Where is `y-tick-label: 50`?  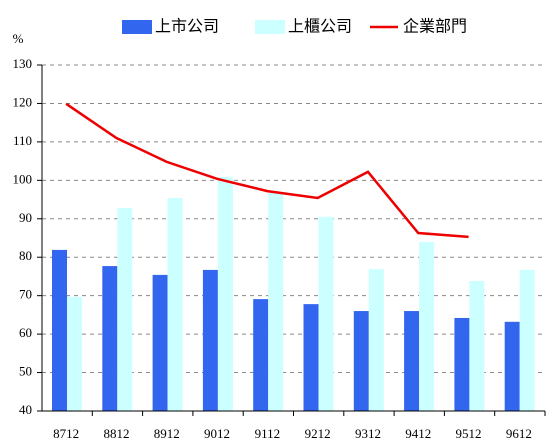 y-tick-label: 50 is located at coordinates (25, 371).